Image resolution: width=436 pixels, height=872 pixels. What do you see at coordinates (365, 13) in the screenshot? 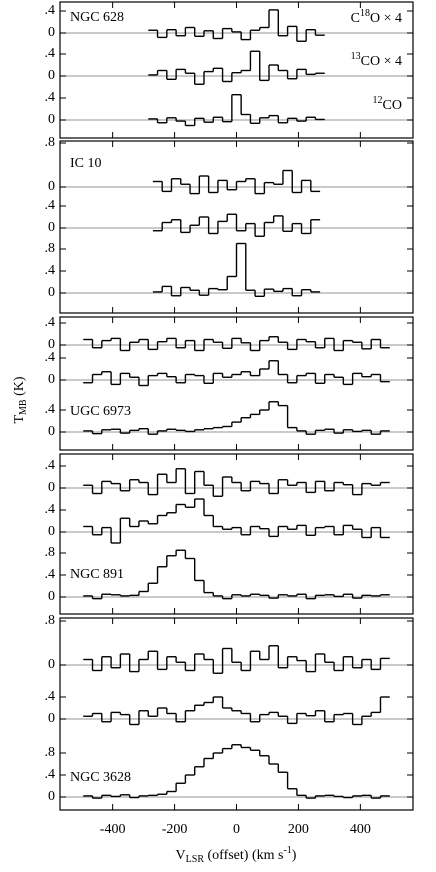
I see `series-label-part: 18` at bounding box center [365, 13].